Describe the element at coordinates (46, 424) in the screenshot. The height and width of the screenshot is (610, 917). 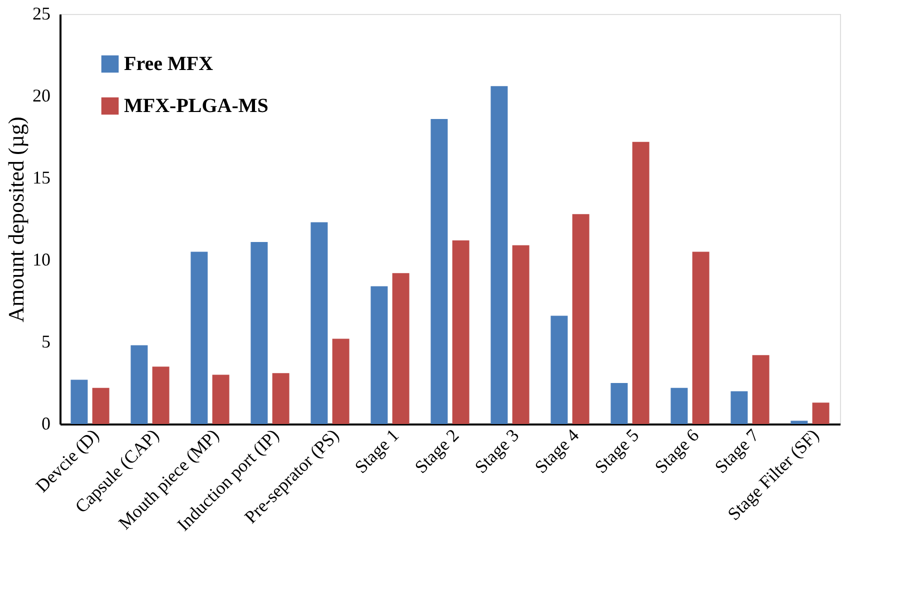
I see `y-tick-label: 0` at that location.